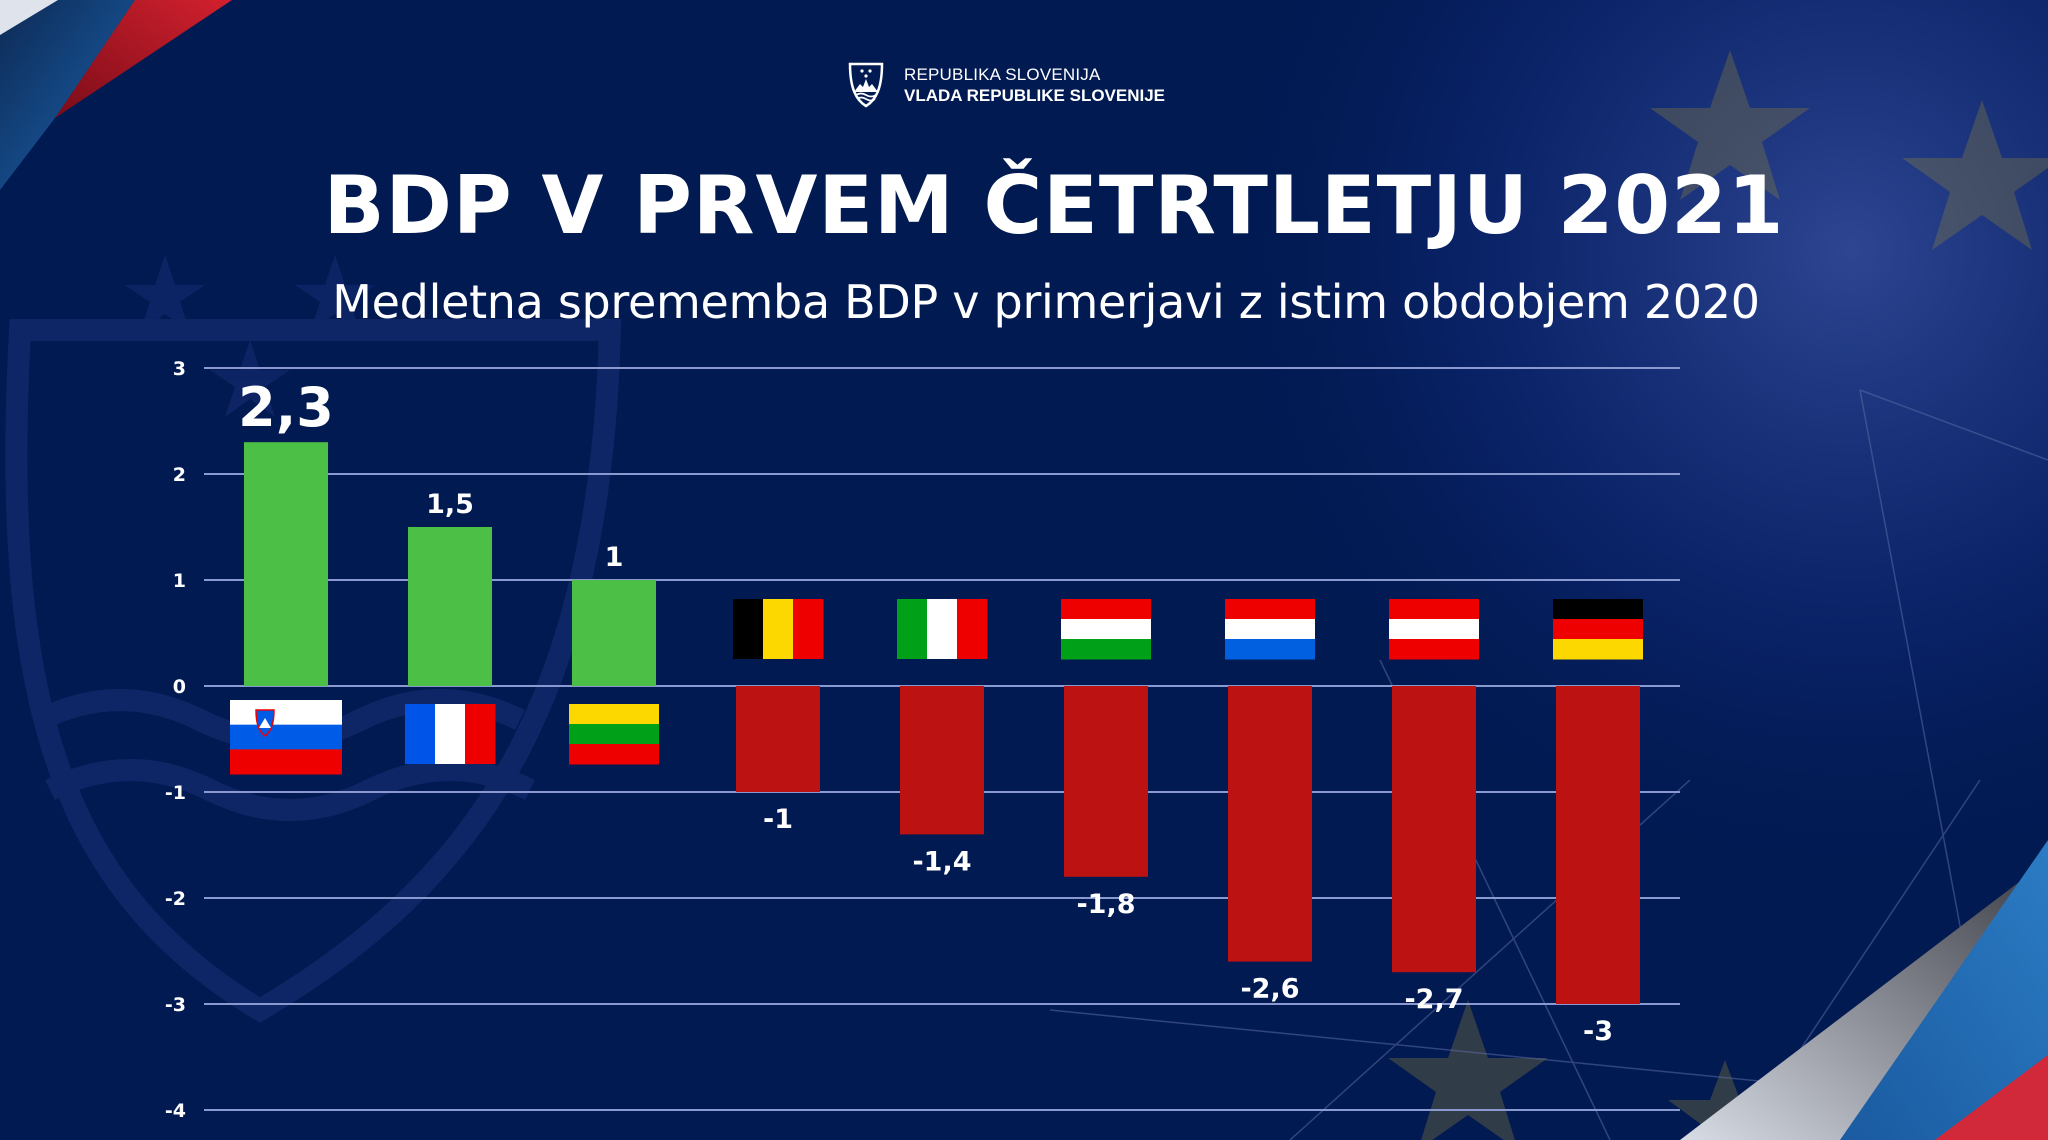 Image resolution: width=2048 pixels, height=1140 pixels. I want to click on value-label-netherlands: -2,6, so click(1269, 989).